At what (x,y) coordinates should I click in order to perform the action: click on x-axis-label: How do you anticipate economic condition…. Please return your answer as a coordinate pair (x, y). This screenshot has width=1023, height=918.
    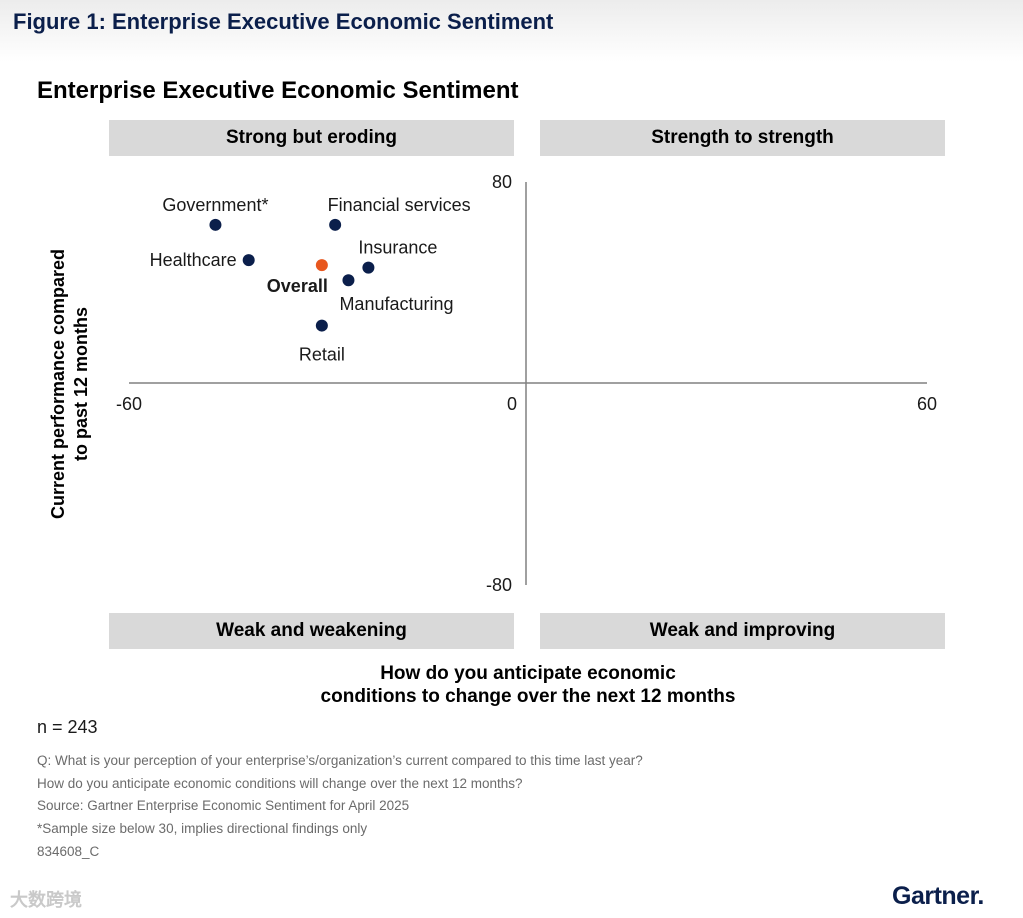
    Looking at the image, I should click on (528, 685).